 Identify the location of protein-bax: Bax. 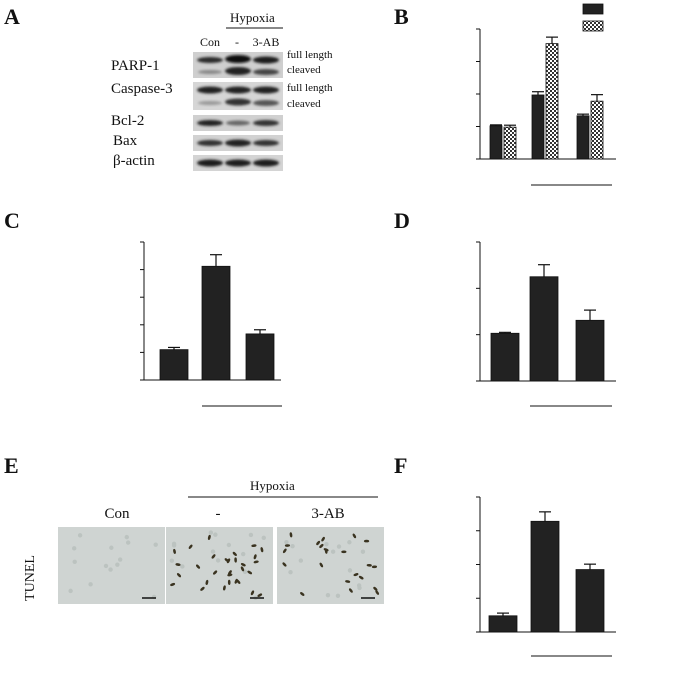
(125, 141).